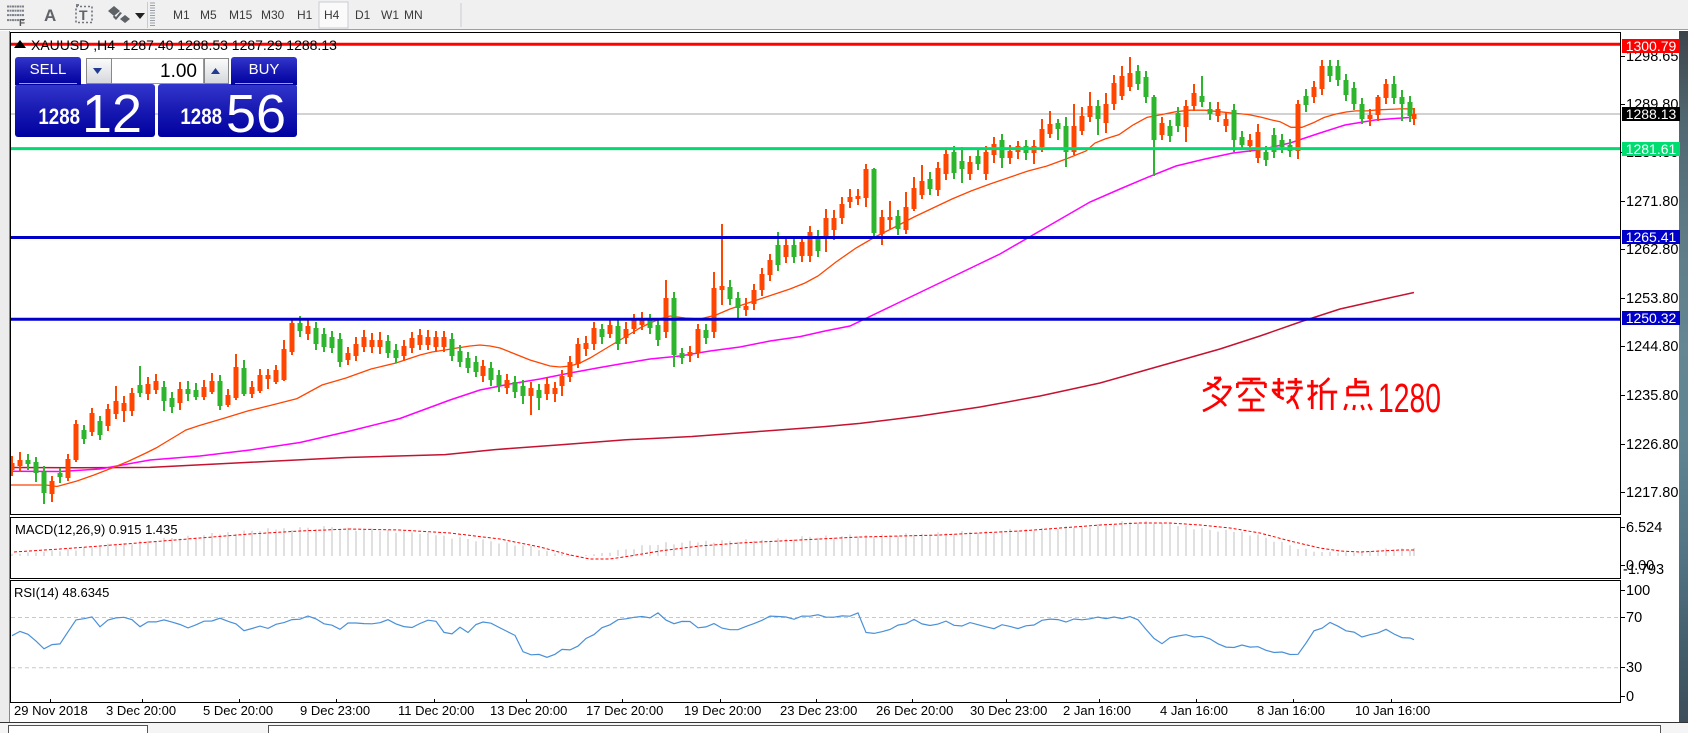 The width and height of the screenshot is (1688, 733). Describe the element at coordinates (1409, 398) in the screenshot. I see `svg-text: 1280` at that location.